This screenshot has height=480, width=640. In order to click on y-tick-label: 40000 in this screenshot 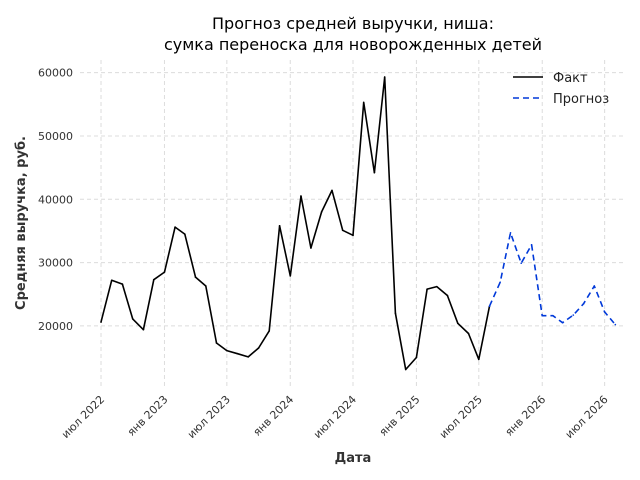, I will do `click(55, 199)`.